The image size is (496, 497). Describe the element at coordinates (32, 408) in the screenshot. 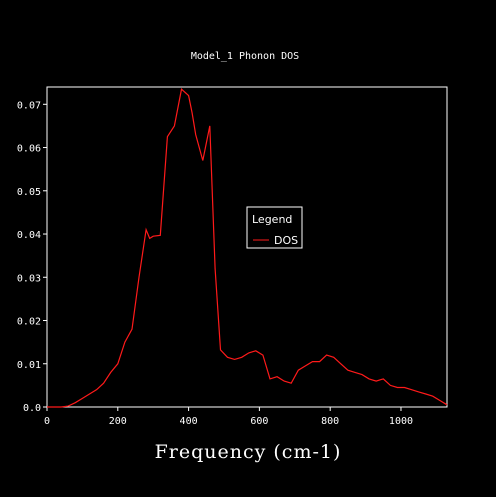

I see `y-tick-label: 0.0` at that location.